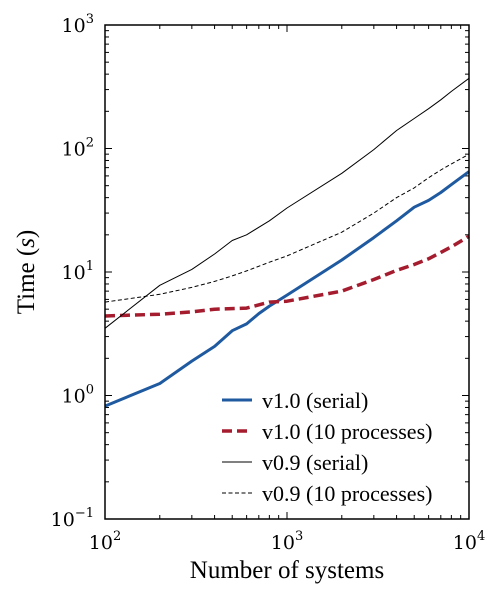 This screenshot has height=600, width=500. I want to click on x-axis-label: Number of systems, so click(287, 570).